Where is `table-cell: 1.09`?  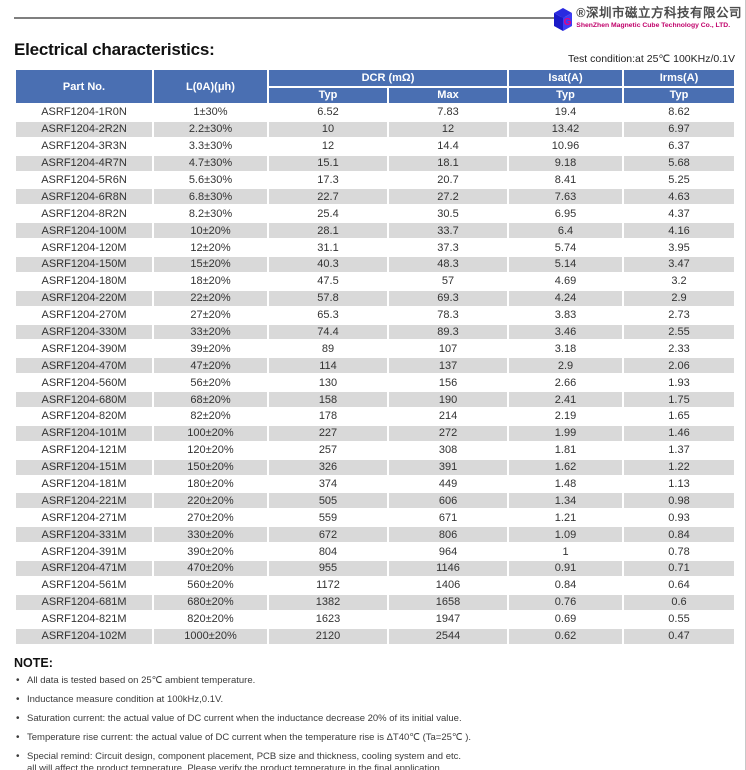
table-cell: 1.09 is located at coordinates (566, 535).